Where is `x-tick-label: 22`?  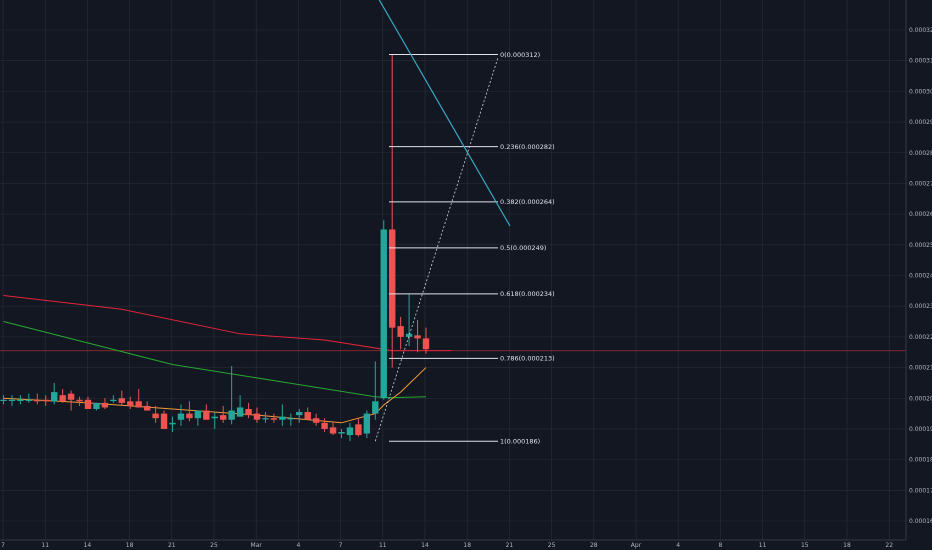 x-tick-label: 22 is located at coordinates (889, 545).